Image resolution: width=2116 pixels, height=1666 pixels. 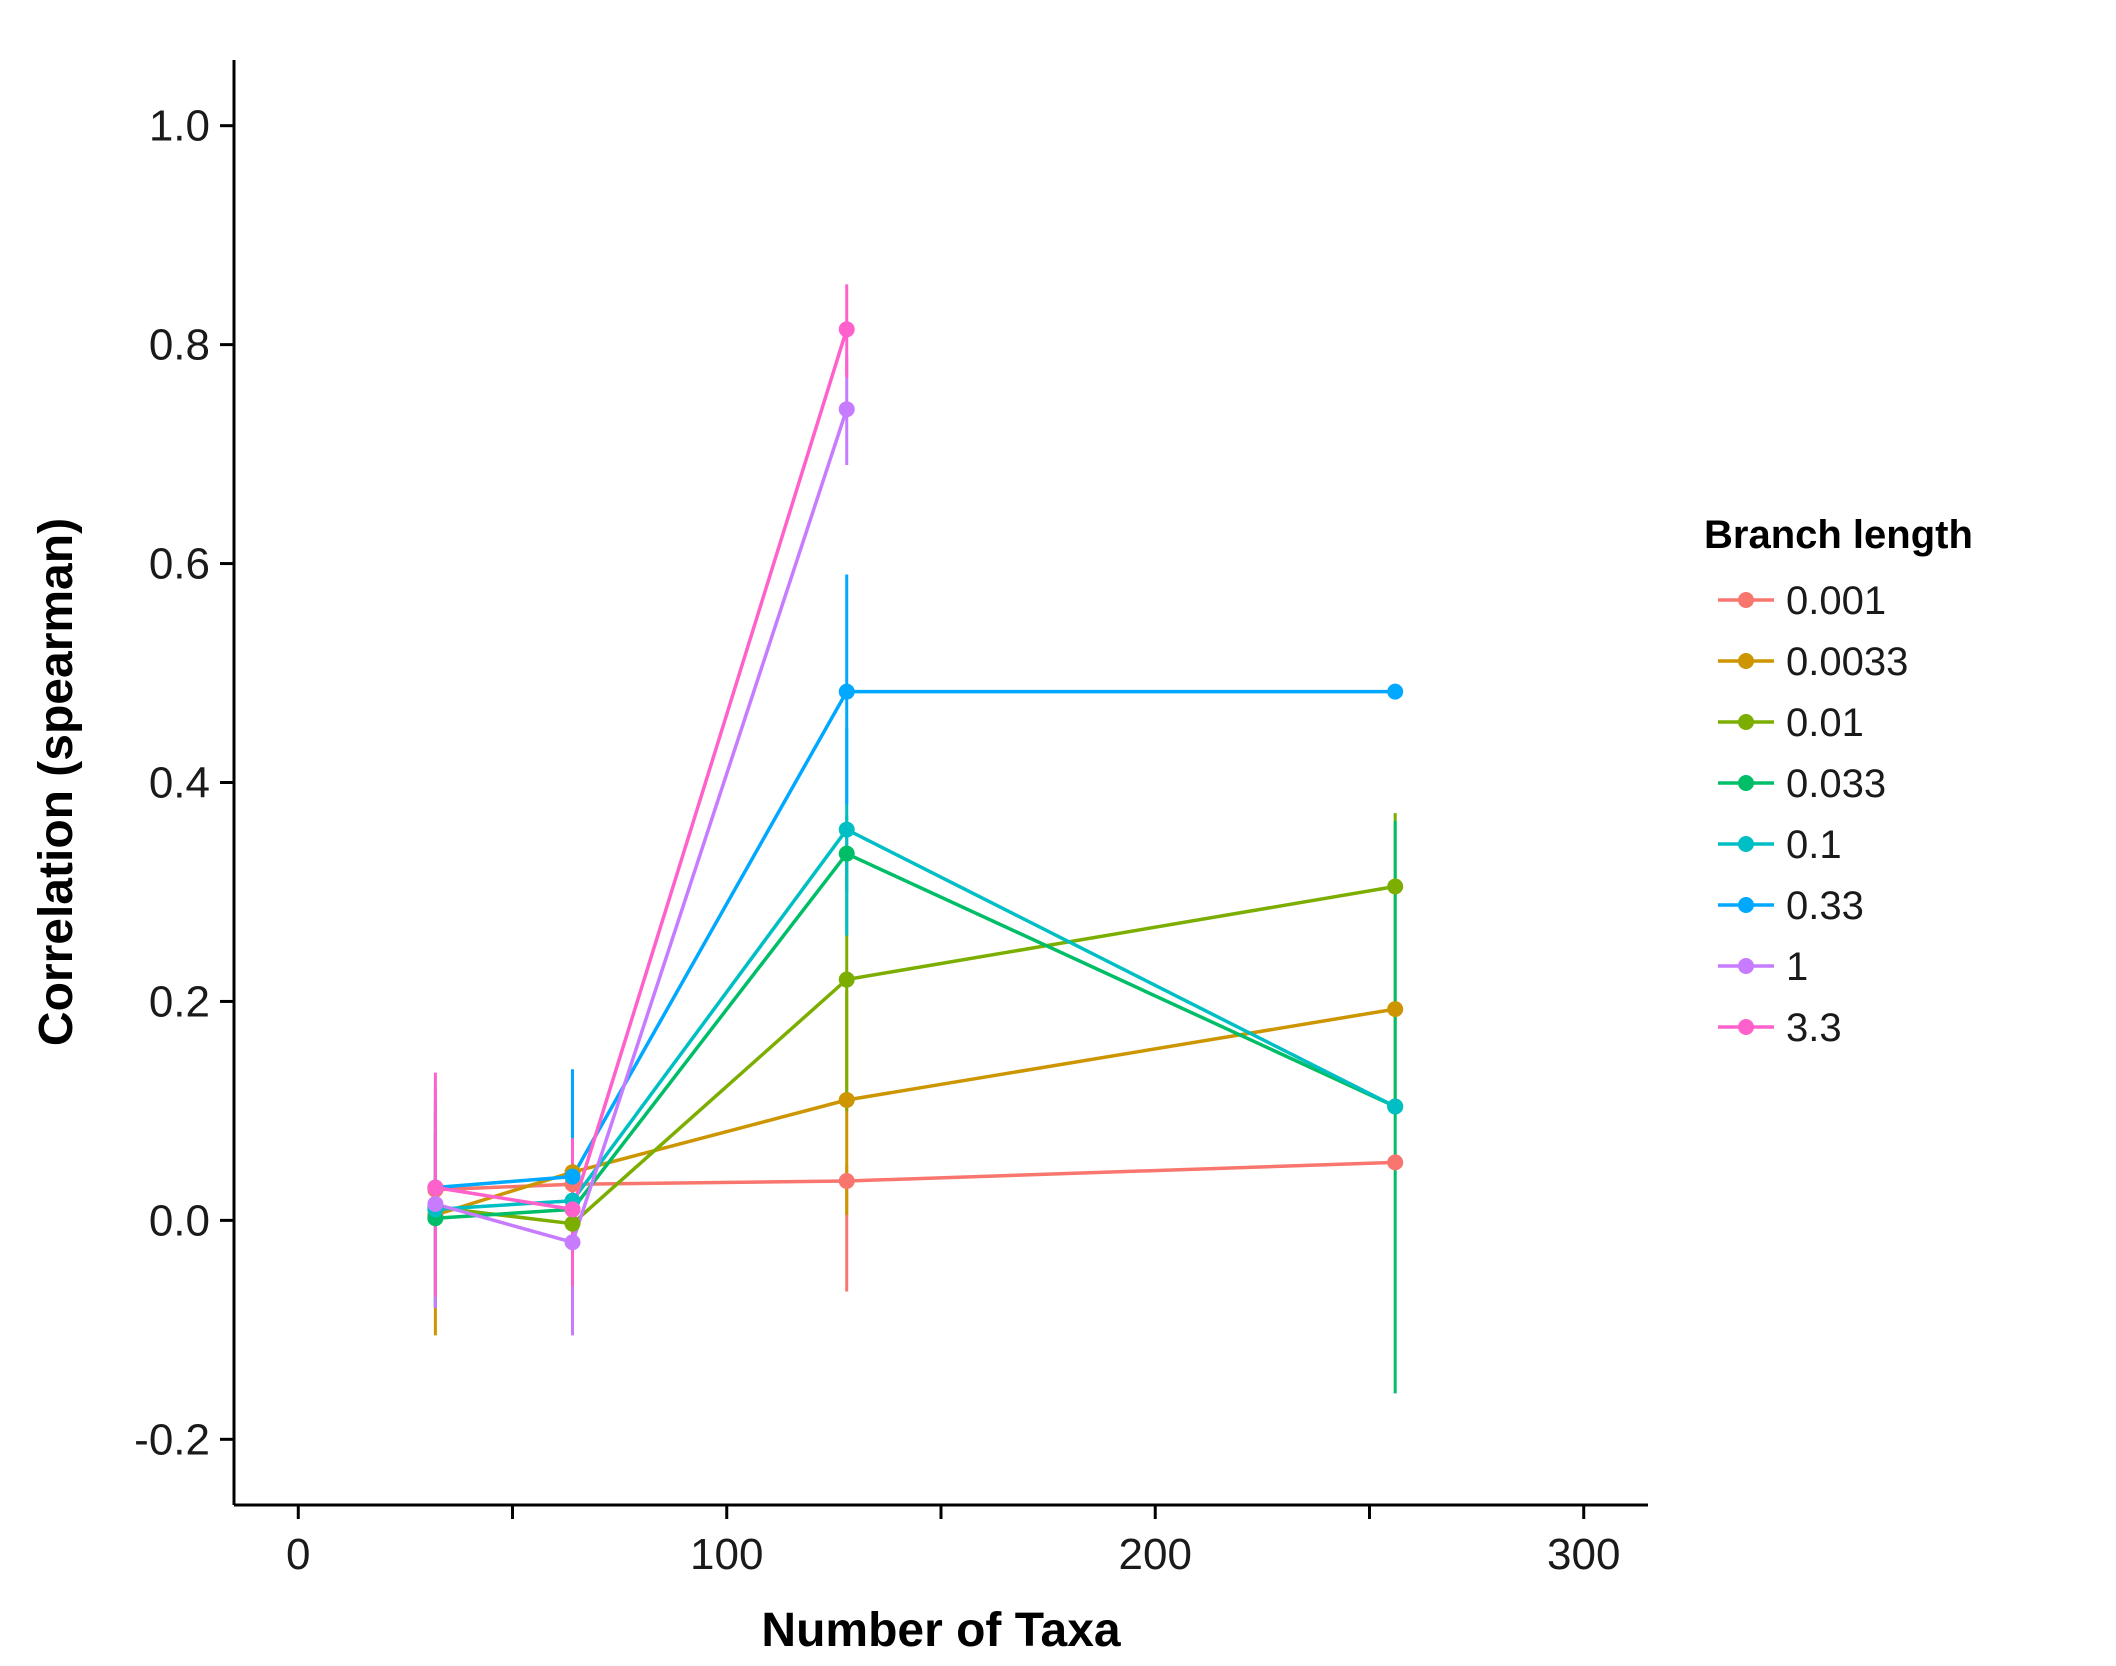 What do you see at coordinates (179, 1001) in the screenshot?
I see `y-tick-label: 0.2` at bounding box center [179, 1001].